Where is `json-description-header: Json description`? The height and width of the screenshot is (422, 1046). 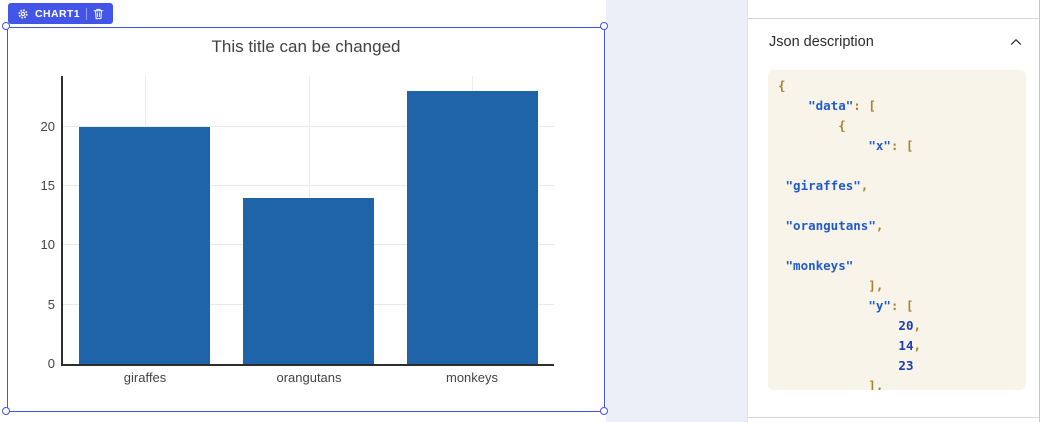
json-description-header: Json description is located at coordinates (893, 42).